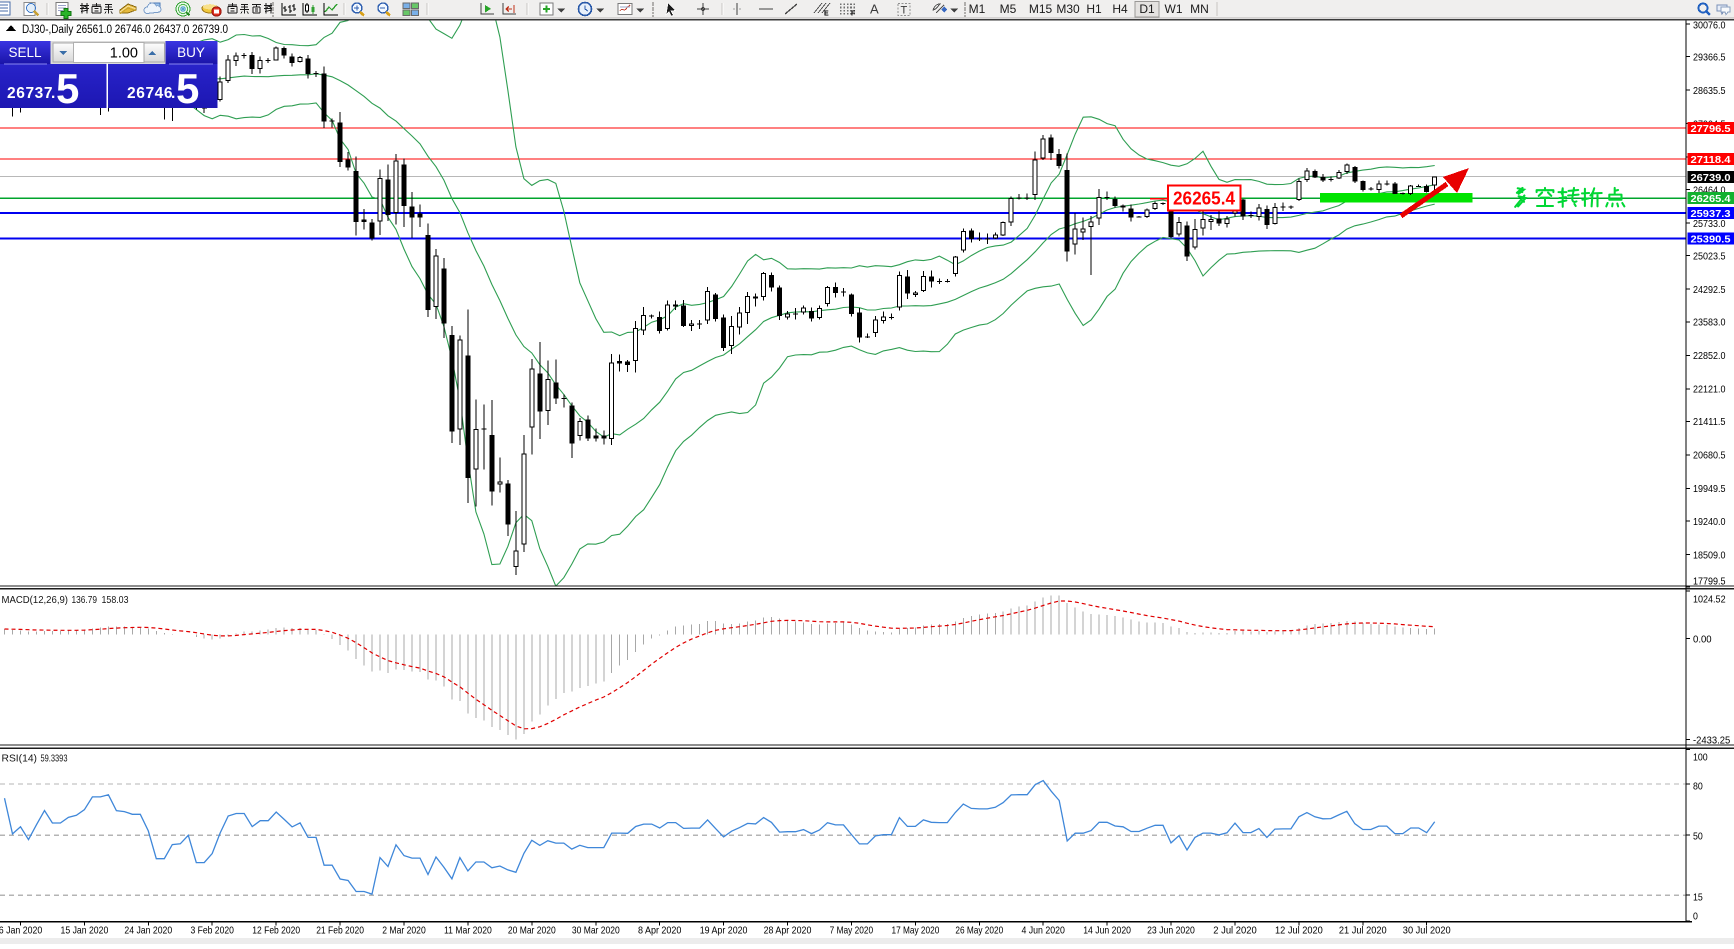  Describe the element at coordinates (1008, 9) in the screenshot. I see `svg-text: M5` at that location.